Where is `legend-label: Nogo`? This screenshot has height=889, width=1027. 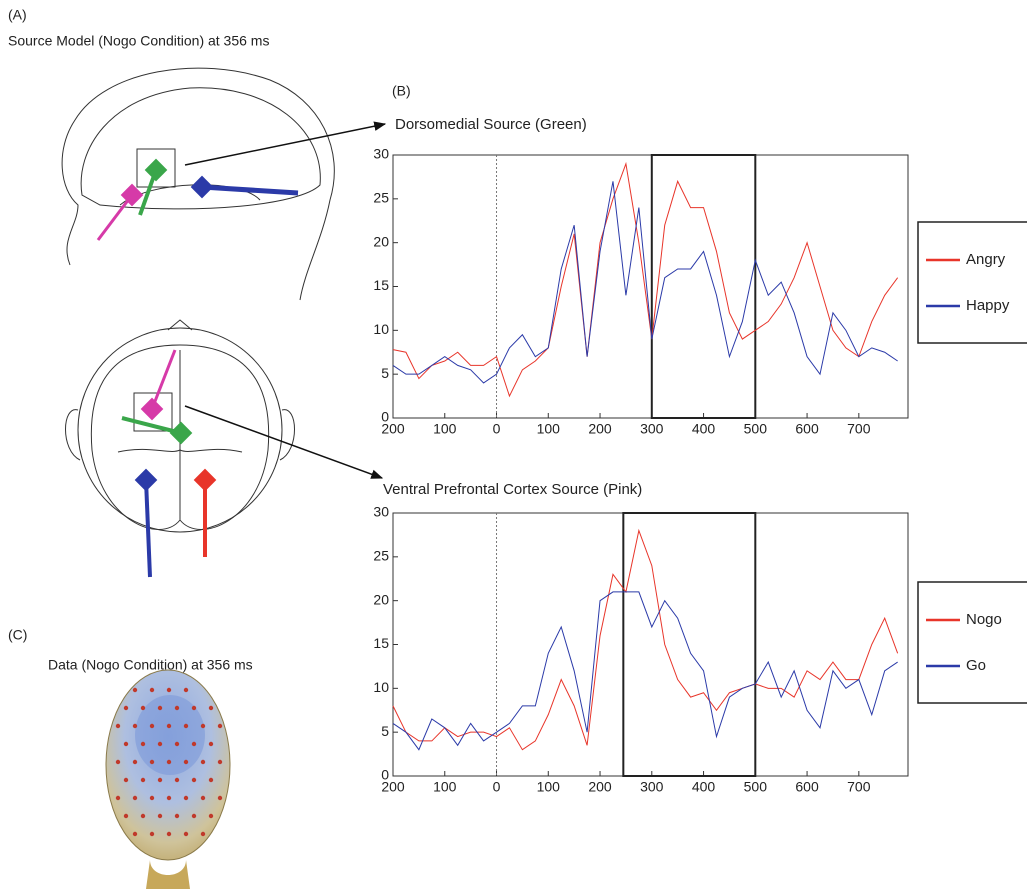 legend-label: Nogo is located at coordinates (984, 619).